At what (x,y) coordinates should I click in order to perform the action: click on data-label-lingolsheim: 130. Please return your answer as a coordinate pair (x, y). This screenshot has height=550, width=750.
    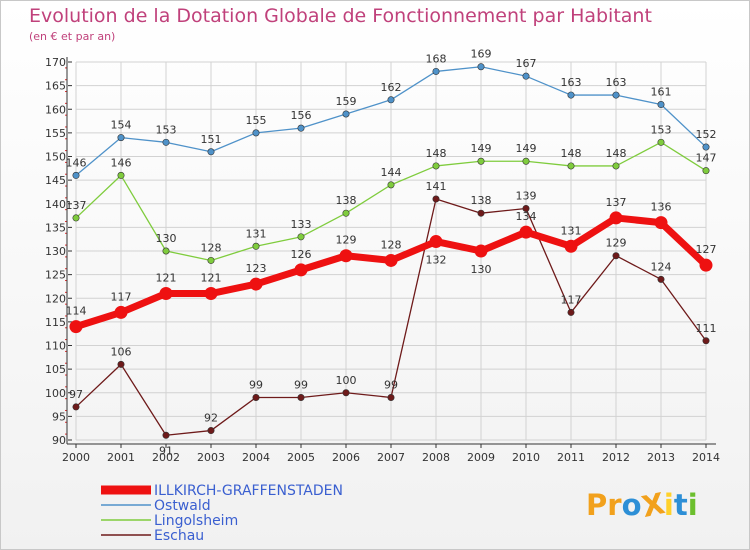
    Looking at the image, I should click on (166, 238).